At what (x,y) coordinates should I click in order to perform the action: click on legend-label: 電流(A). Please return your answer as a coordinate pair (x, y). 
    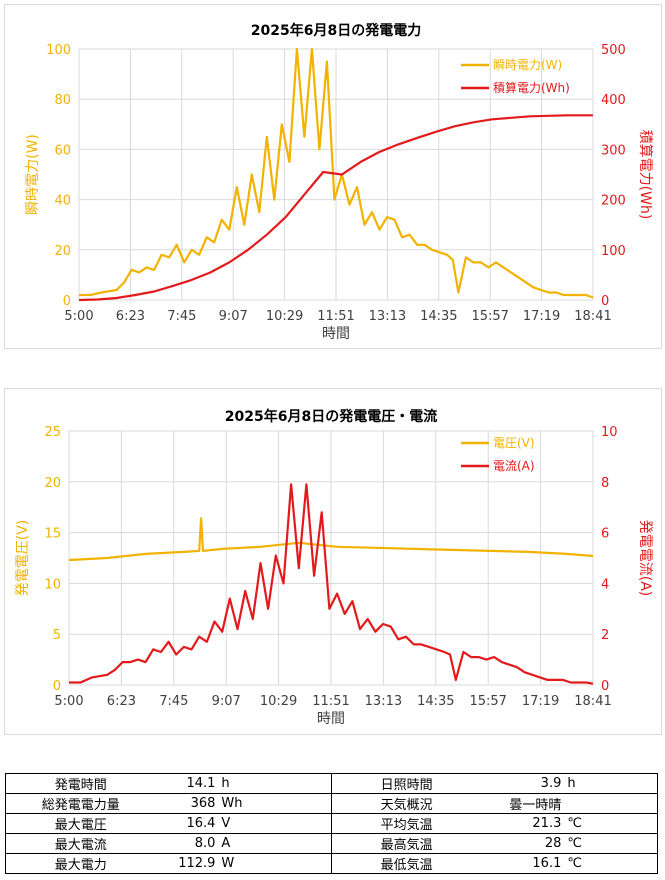
    Looking at the image, I should click on (514, 466).